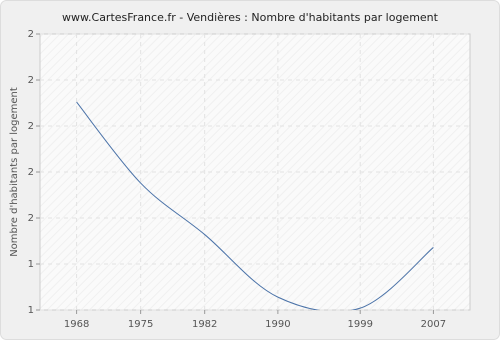 The image size is (500, 344). Describe the element at coordinates (204, 324) in the screenshot. I see `x-tick-label: 1982` at that location.